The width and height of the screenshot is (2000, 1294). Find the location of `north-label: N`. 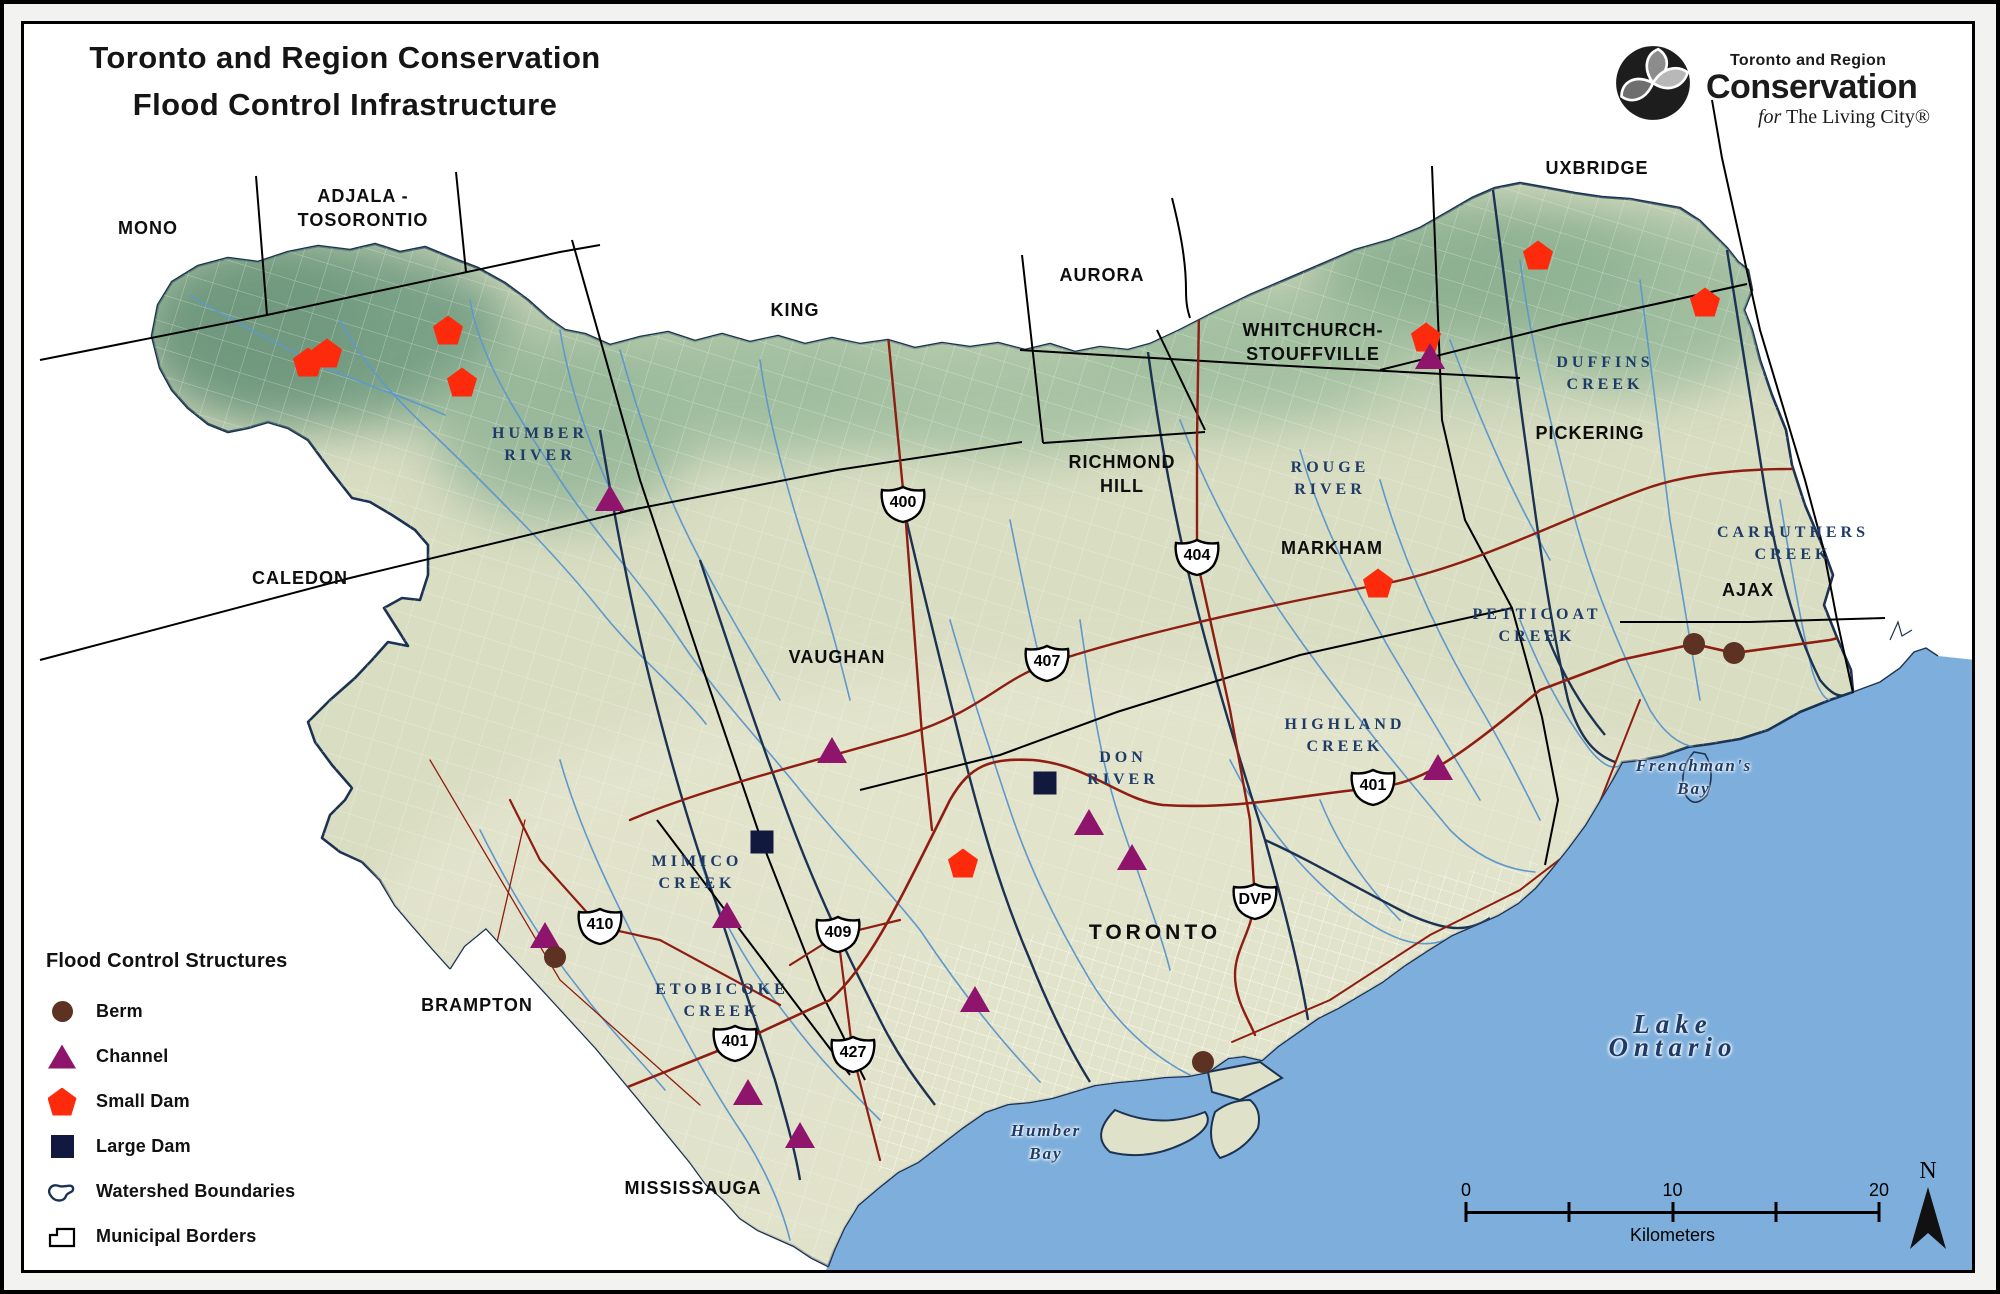

north-label: N is located at coordinates (1928, 1171).